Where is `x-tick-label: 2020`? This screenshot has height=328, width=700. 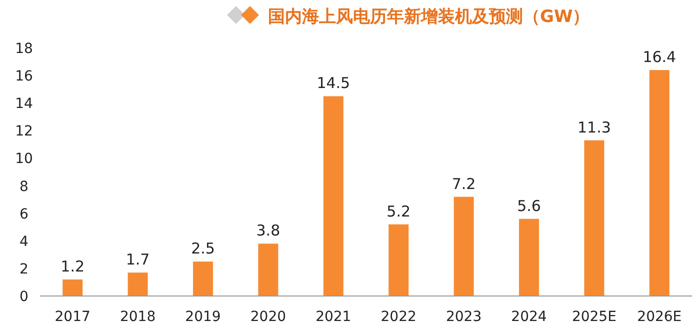 x-tick-label: 2020 is located at coordinates (268, 317).